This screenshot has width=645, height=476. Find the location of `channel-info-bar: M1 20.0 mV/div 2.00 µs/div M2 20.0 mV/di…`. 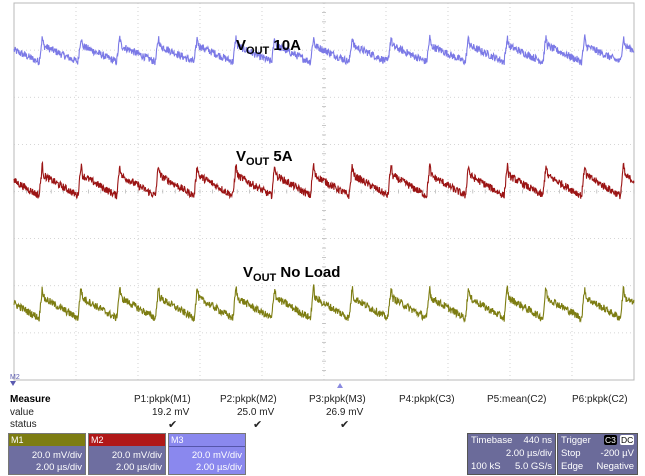

channel-info-bar: M1 20.0 mV/div 2.00 µs/div M2 20.0 mV/di… is located at coordinates (322, 454).